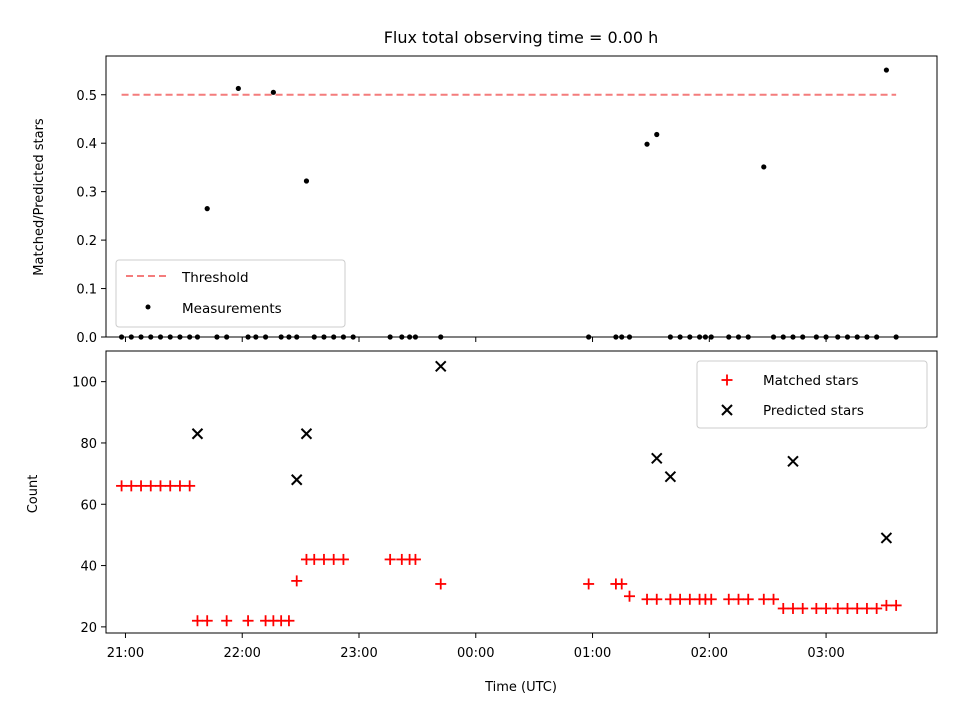  Describe the element at coordinates (125, 653) in the screenshot. I see `x-tick-label: 21:00` at that location.